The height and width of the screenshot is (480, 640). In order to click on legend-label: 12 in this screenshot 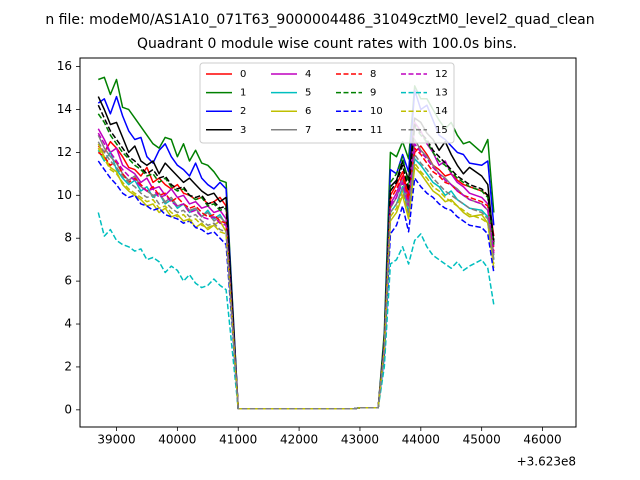, I will do `click(441, 74)`.